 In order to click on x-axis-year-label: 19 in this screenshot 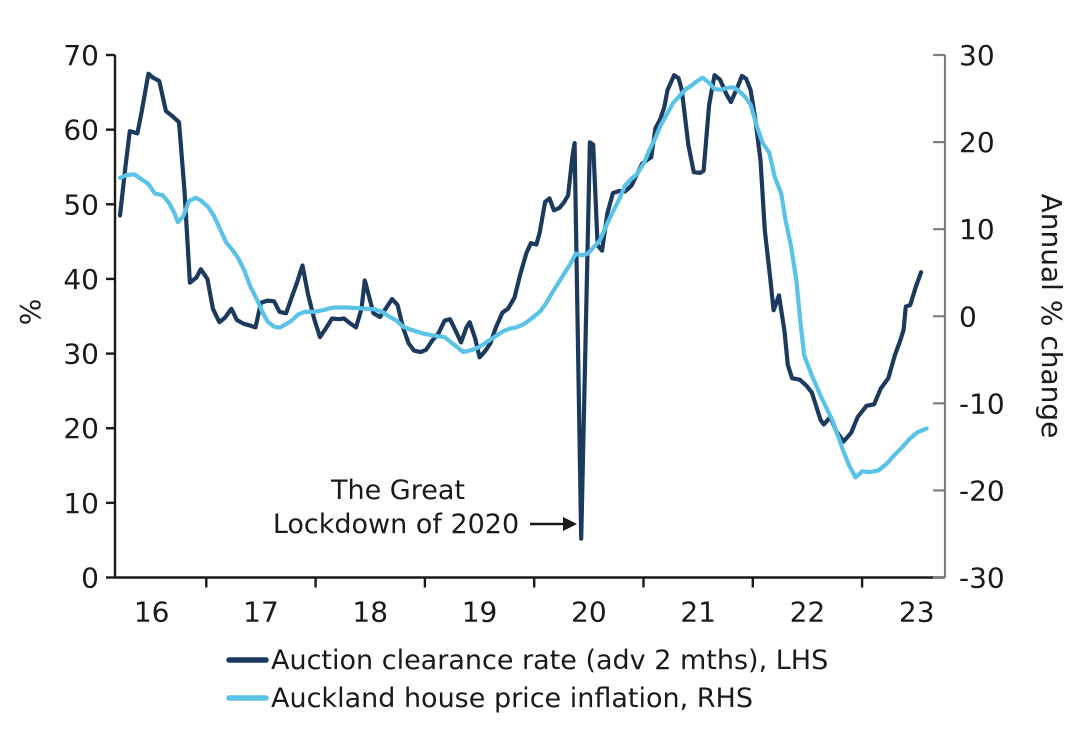, I will do `click(480, 612)`.